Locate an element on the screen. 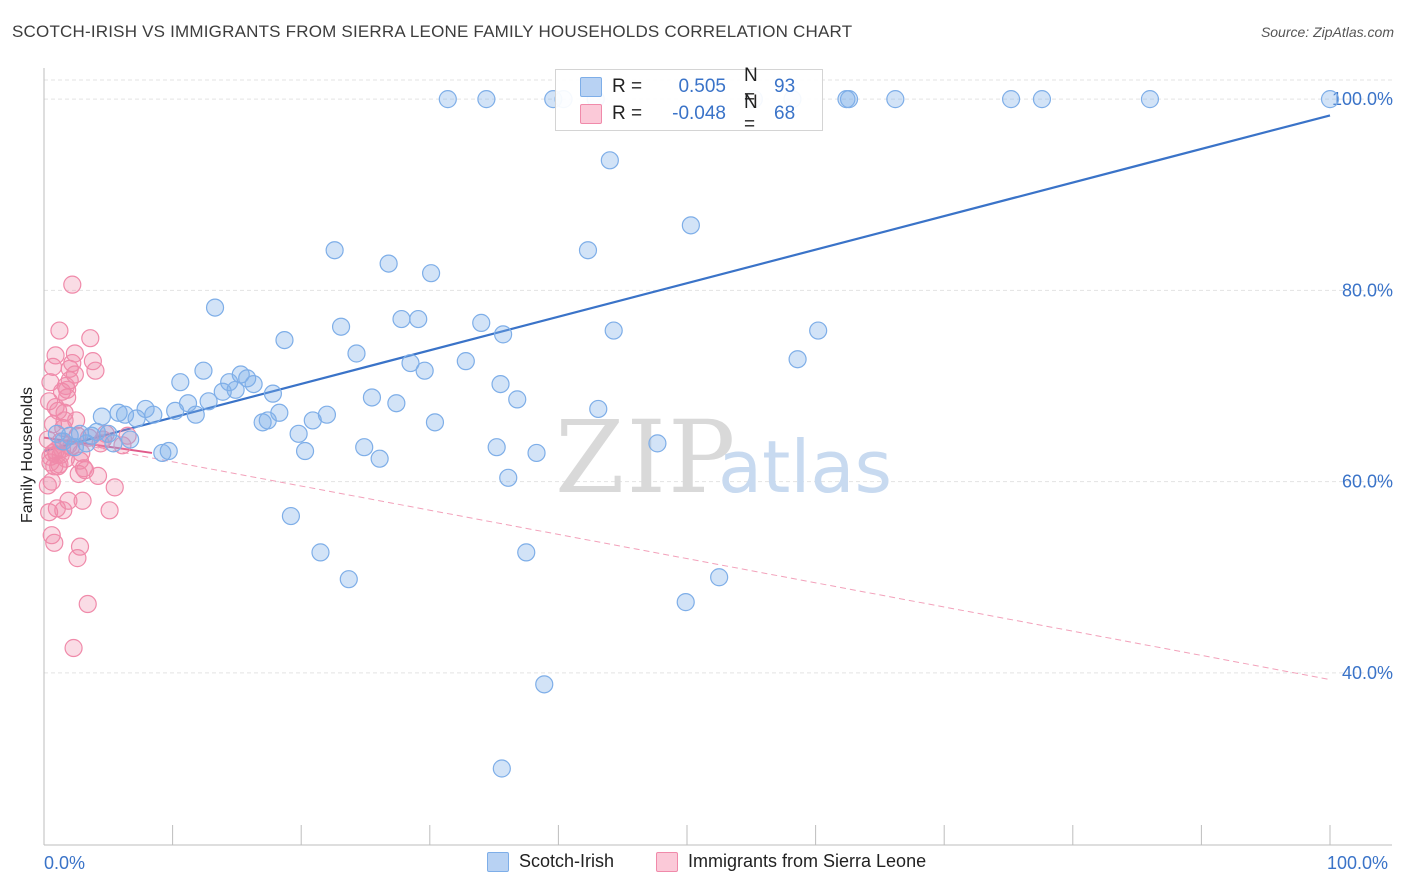  stats-row-sierra-leone: R = -0.048 N = 68 is located at coordinates (676, 113).